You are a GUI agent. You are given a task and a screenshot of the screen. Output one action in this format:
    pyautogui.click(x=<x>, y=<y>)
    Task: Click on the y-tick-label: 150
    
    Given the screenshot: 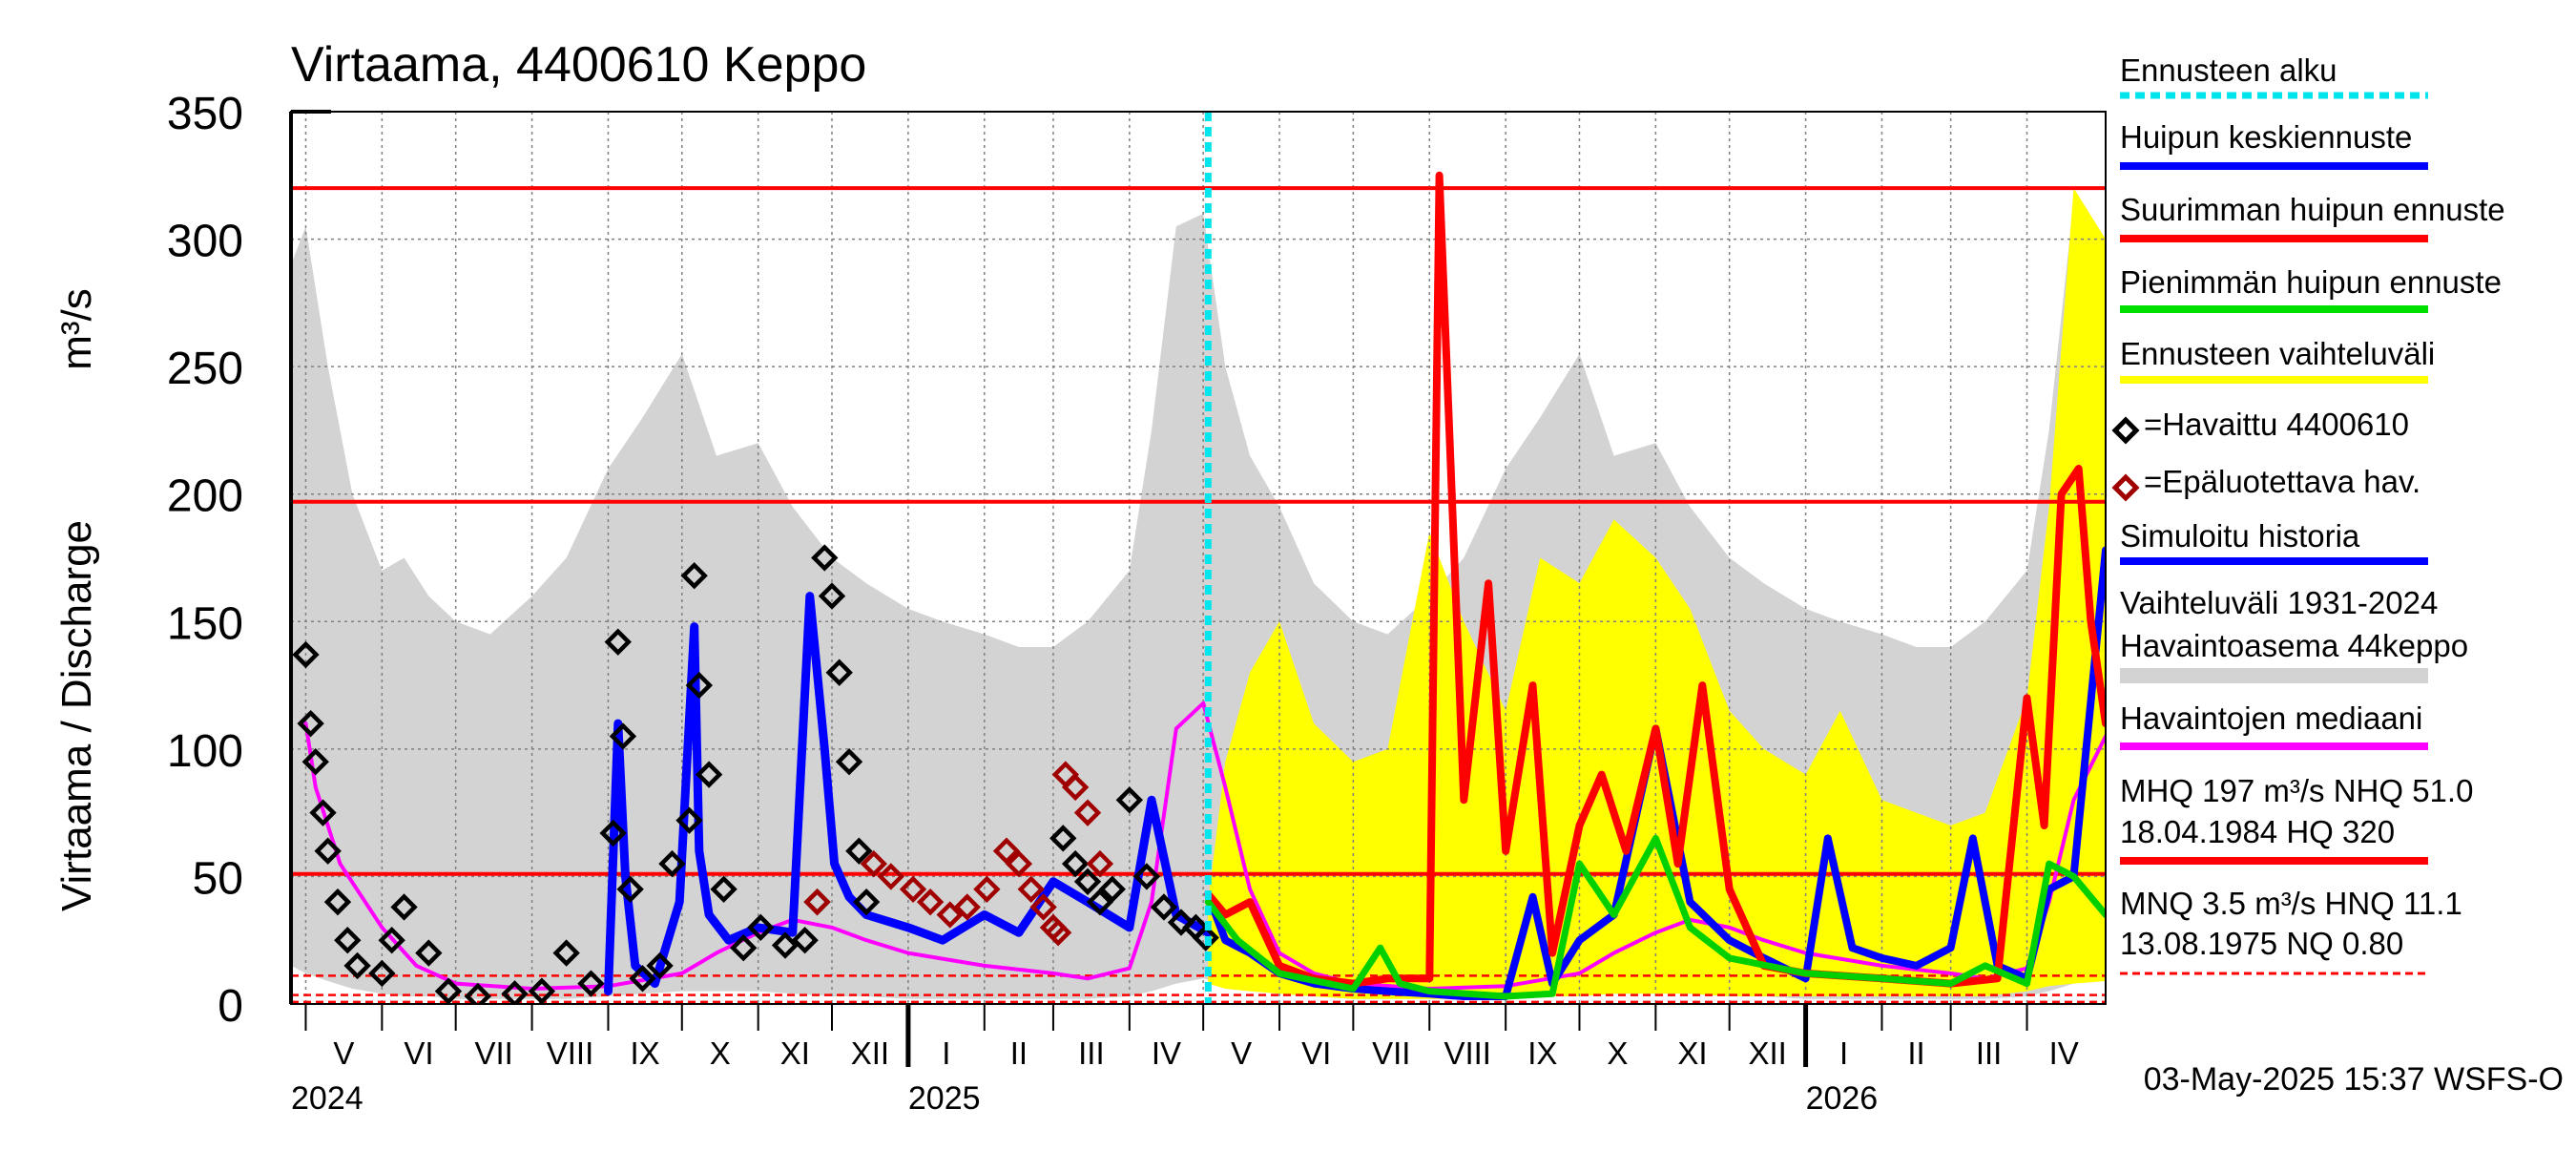 What is the action you would take?
    pyautogui.click(x=205, y=623)
    